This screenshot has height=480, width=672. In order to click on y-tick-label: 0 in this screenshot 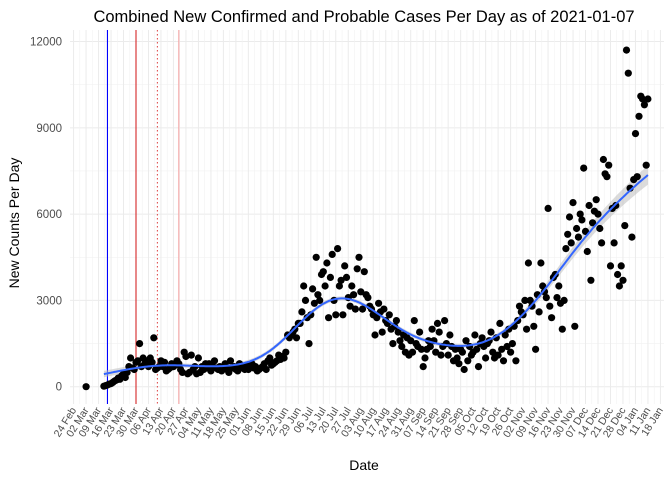, I will do `click(59, 388)`.